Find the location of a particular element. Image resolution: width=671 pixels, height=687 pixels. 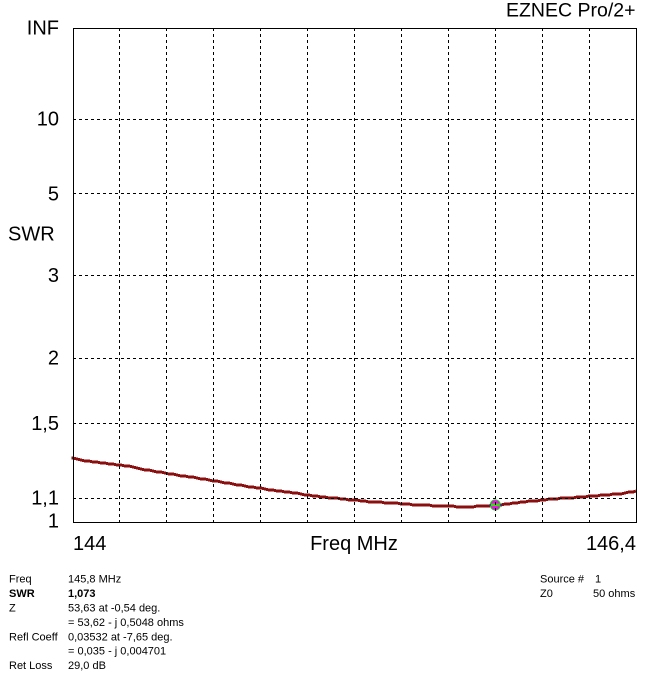

svg-text: 145,8 MHz is located at coordinates (94, 580).